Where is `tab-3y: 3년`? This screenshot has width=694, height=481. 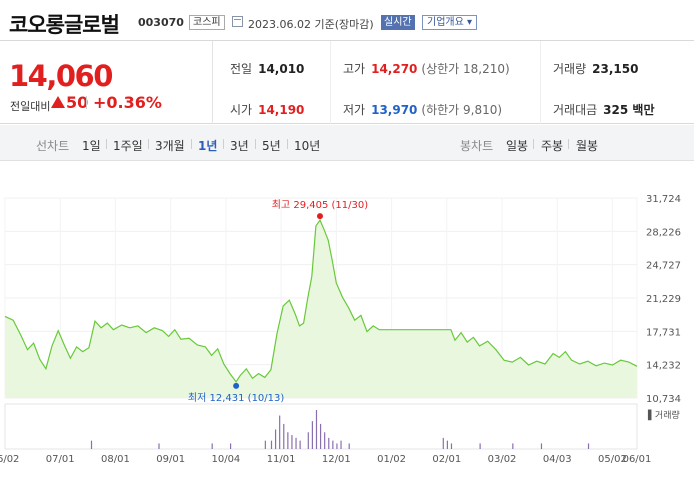
tab-3y: 3년 is located at coordinates (239, 146).